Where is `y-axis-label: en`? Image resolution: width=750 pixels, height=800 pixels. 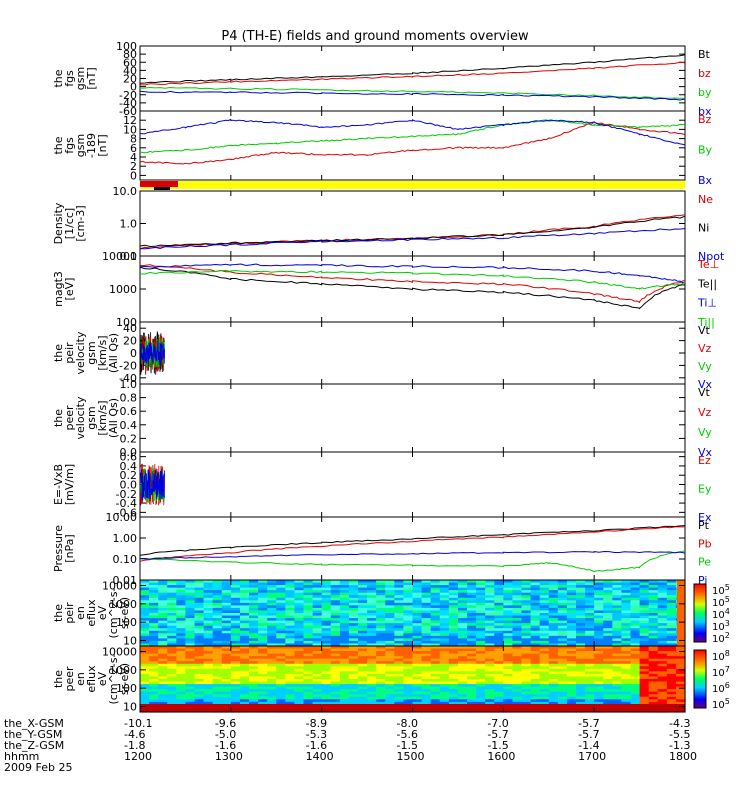 y-axis-label: en is located at coordinates (80, 679).